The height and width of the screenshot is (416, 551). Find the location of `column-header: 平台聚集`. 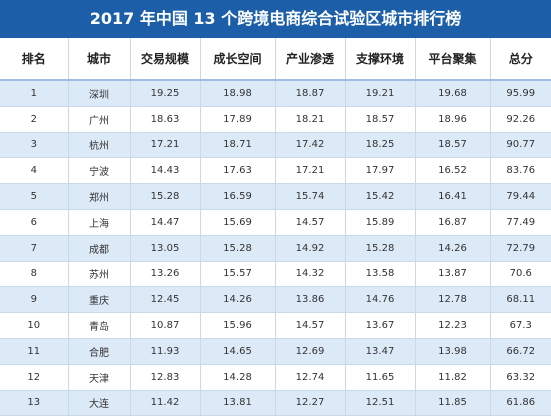

column-header: 平台聚集 is located at coordinates (452, 59).